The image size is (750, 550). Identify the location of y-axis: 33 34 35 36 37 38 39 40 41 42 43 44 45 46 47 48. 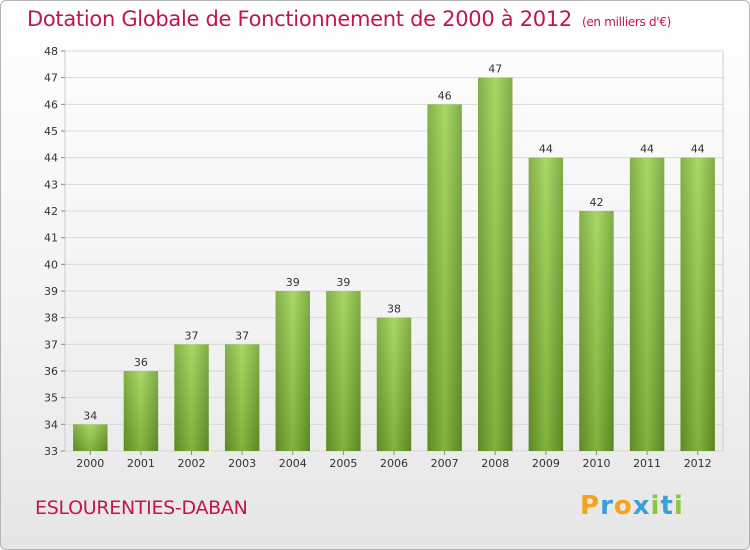
(54, 251).